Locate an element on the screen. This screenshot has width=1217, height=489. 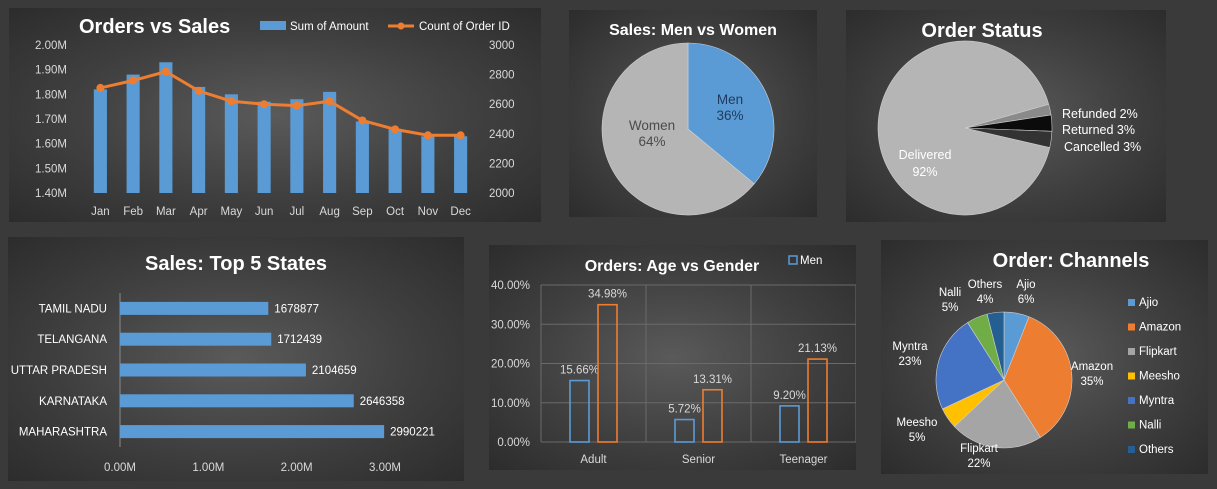
legend-swatch-nalli is located at coordinates (1131, 425).